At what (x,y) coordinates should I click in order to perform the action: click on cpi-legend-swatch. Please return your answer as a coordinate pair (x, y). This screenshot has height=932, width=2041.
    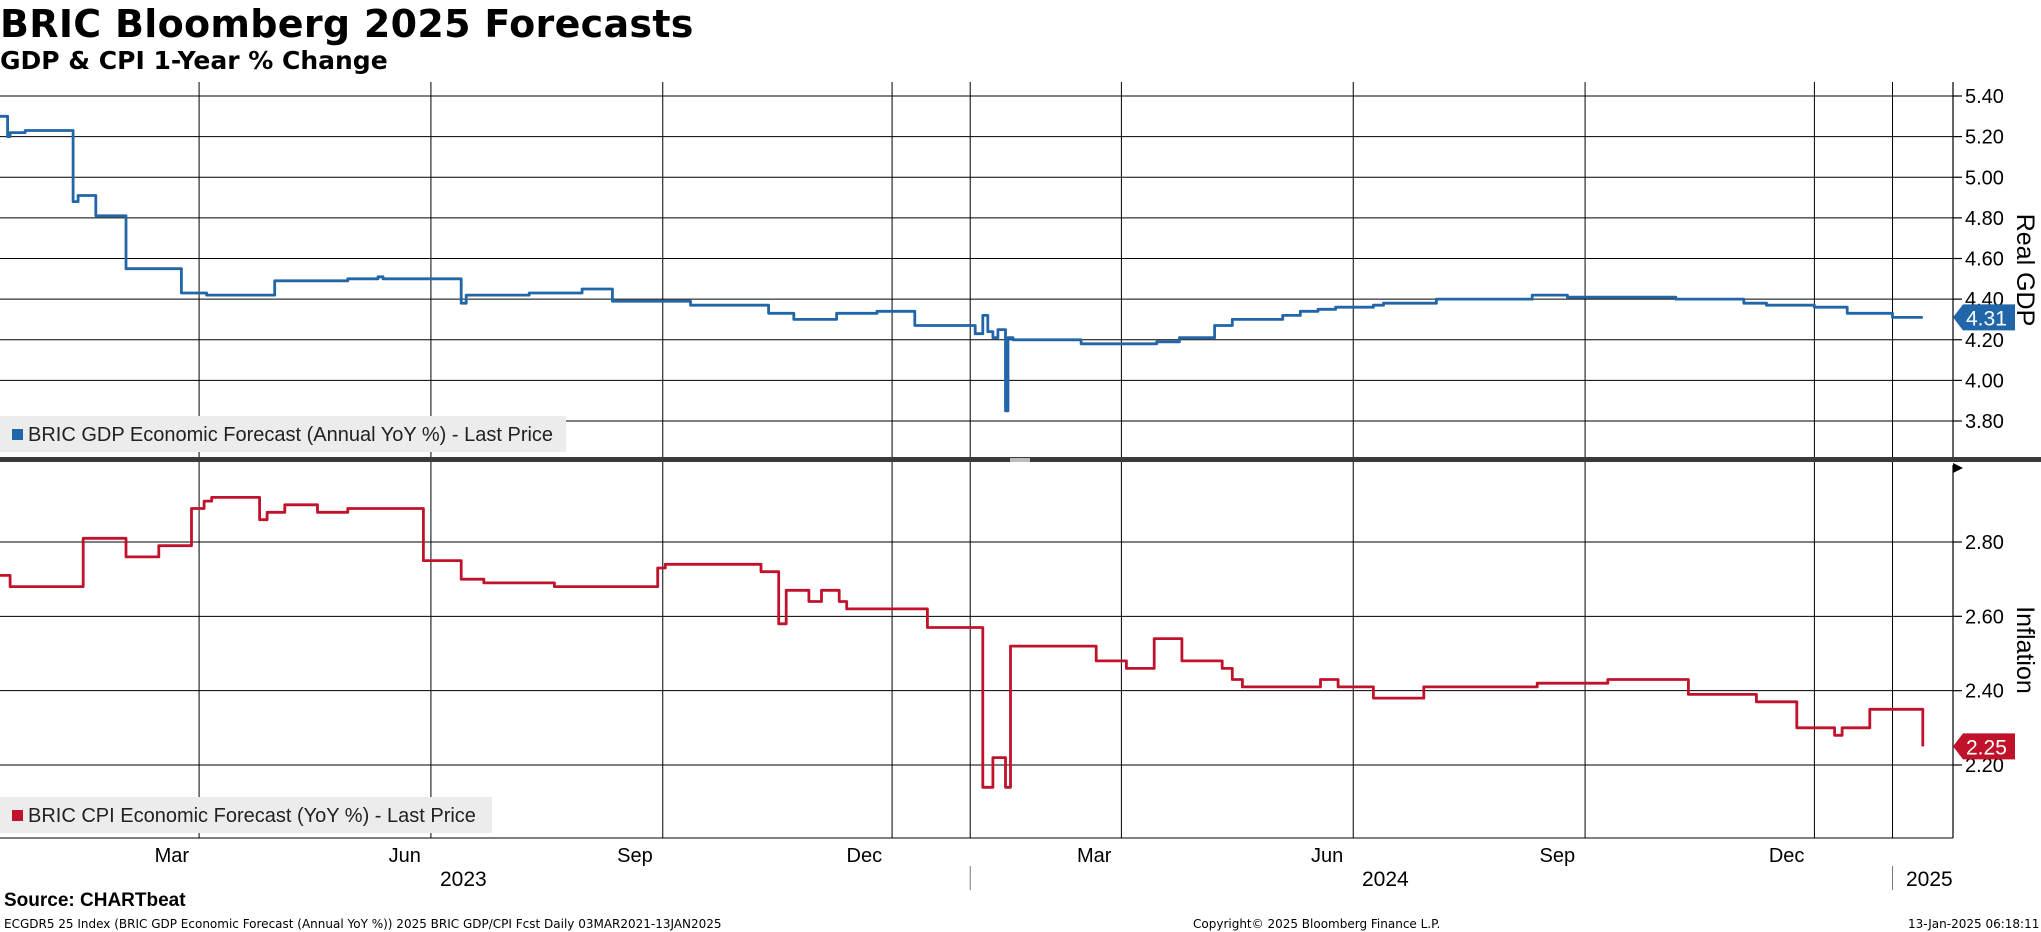
    Looking at the image, I should click on (17, 815).